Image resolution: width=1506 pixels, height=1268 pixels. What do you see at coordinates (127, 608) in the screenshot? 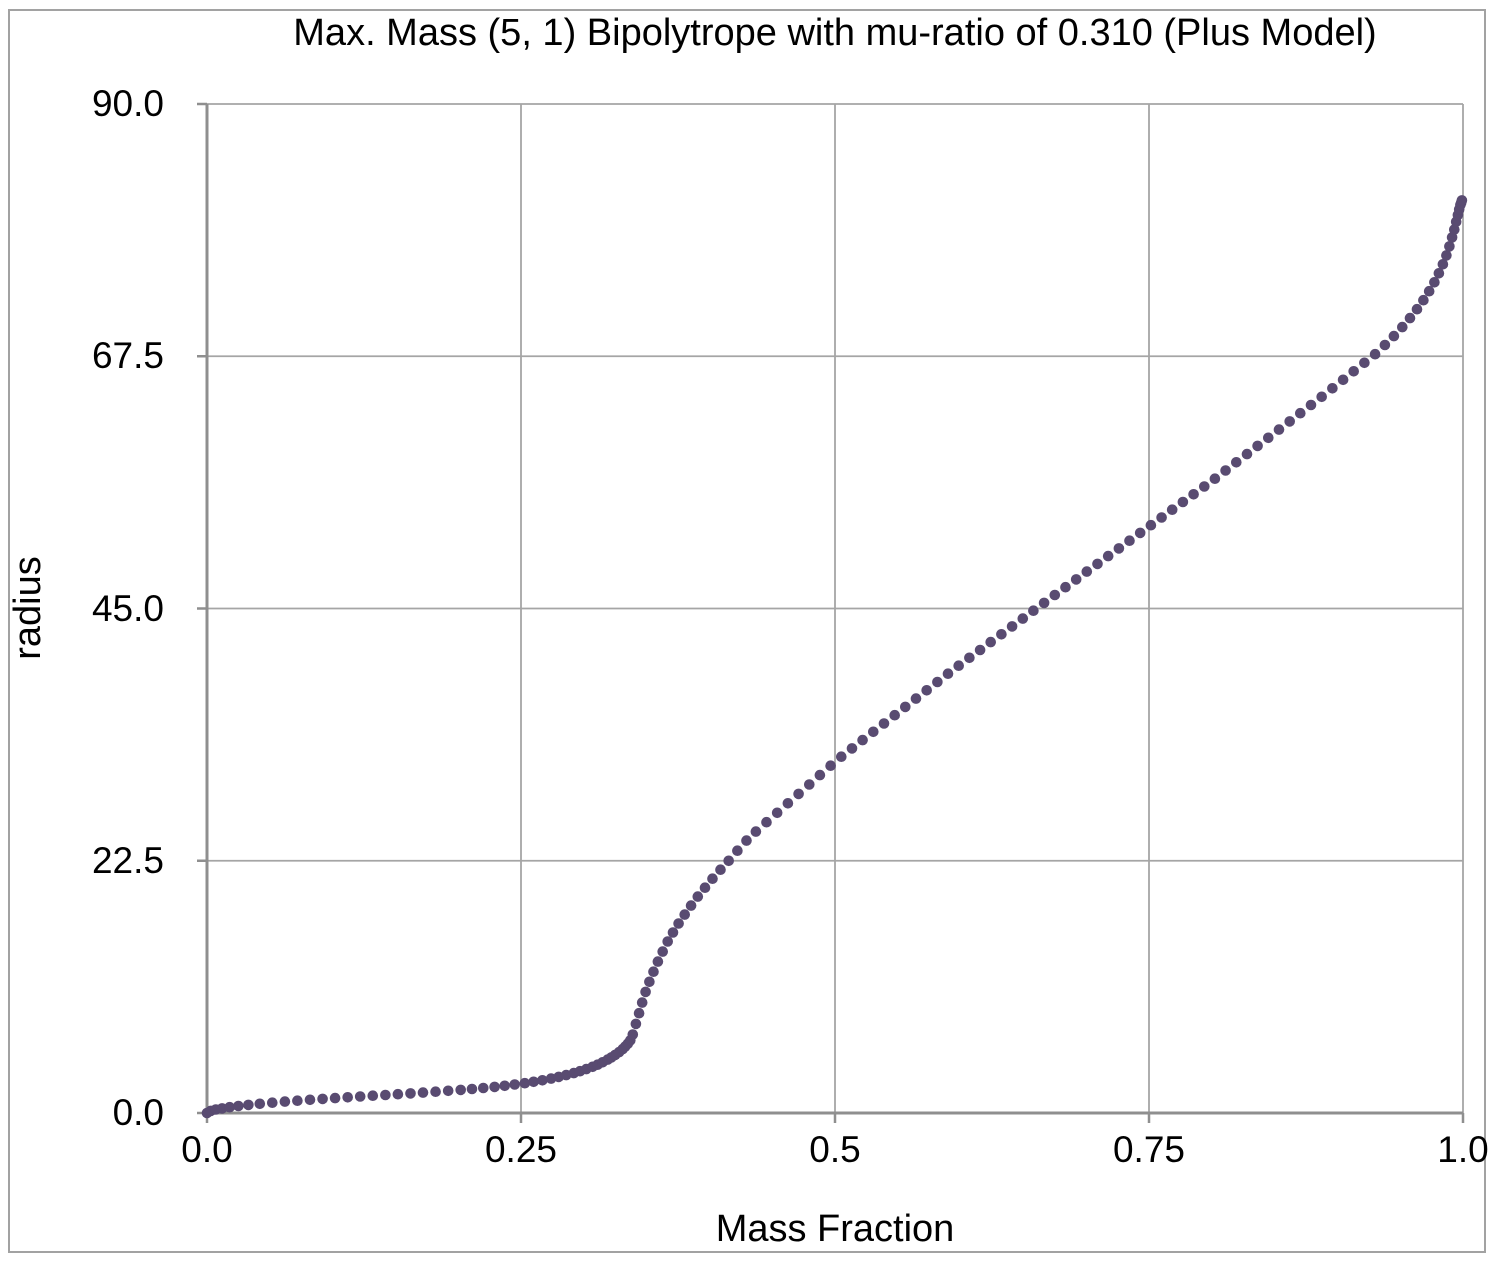
I see `y-tick-label: 45.0` at bounding box center [127, 608].